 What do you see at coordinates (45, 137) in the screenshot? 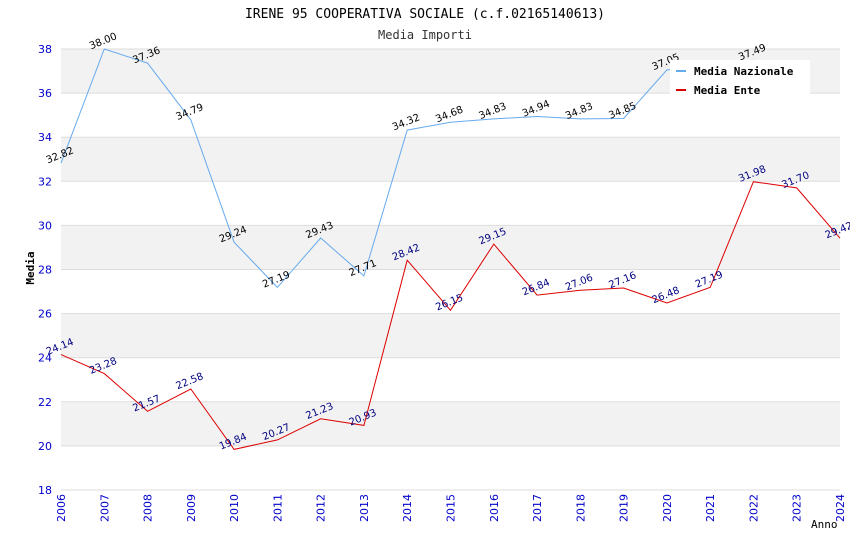
I see `y-tick-label: 34` at bounding box center [45, 137].